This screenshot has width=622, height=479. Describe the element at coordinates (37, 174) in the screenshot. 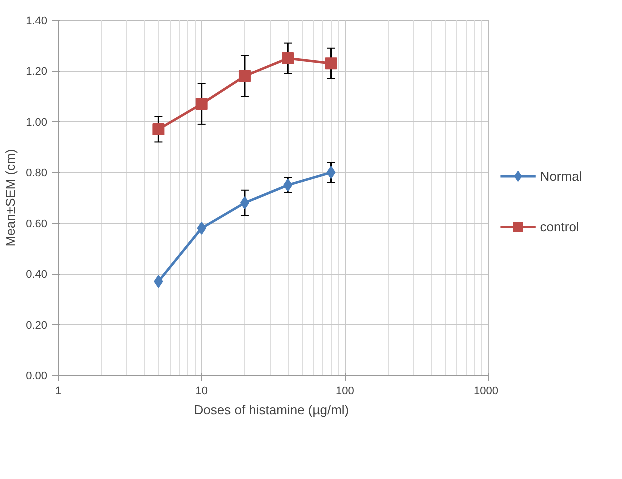

I see `y-tick-label: 0.80` at that location.